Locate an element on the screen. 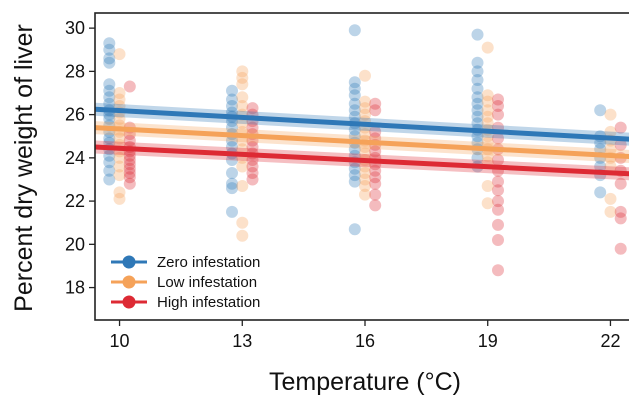  x-axis-title: Temperature (°C) is located at coordinates (365, 381).